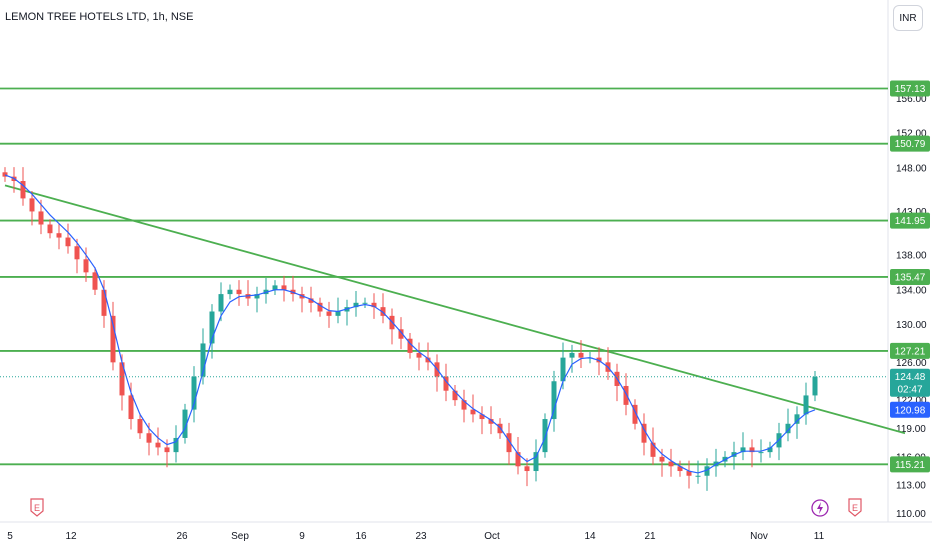 This screenshot has height=550, width=932. What do you see at coordinates (819, 536) in the screenshot?
I see `x-tick-label: 11` at bounding box center [819, 536].